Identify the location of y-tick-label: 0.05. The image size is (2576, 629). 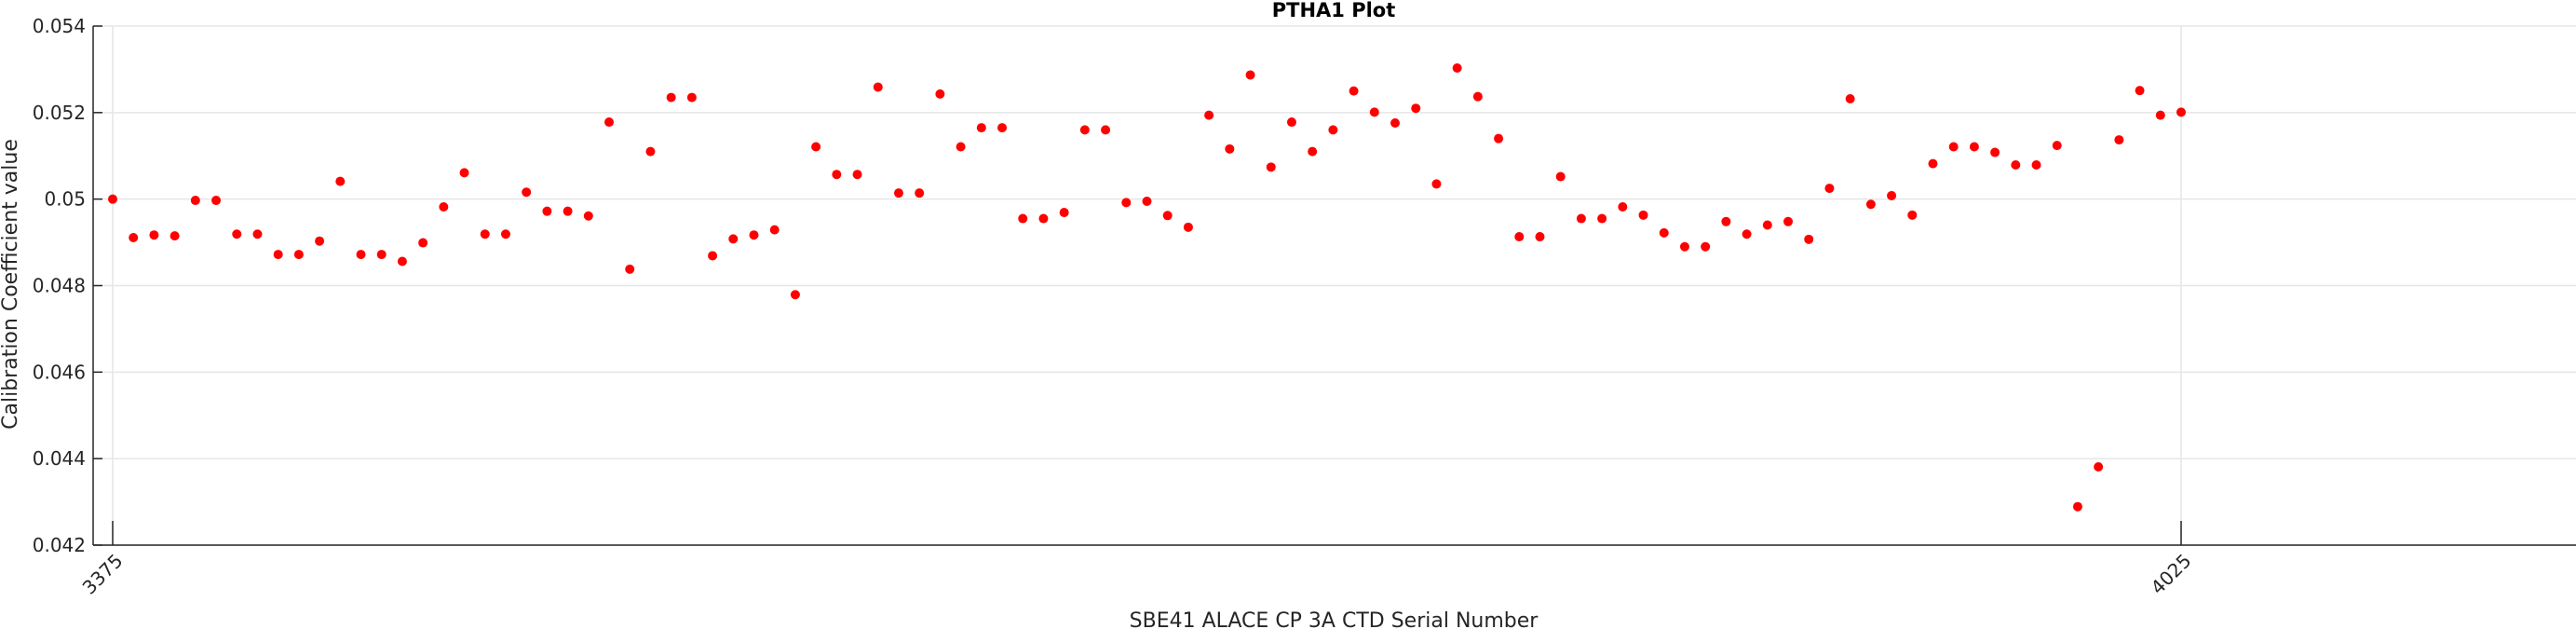
(65, 199).